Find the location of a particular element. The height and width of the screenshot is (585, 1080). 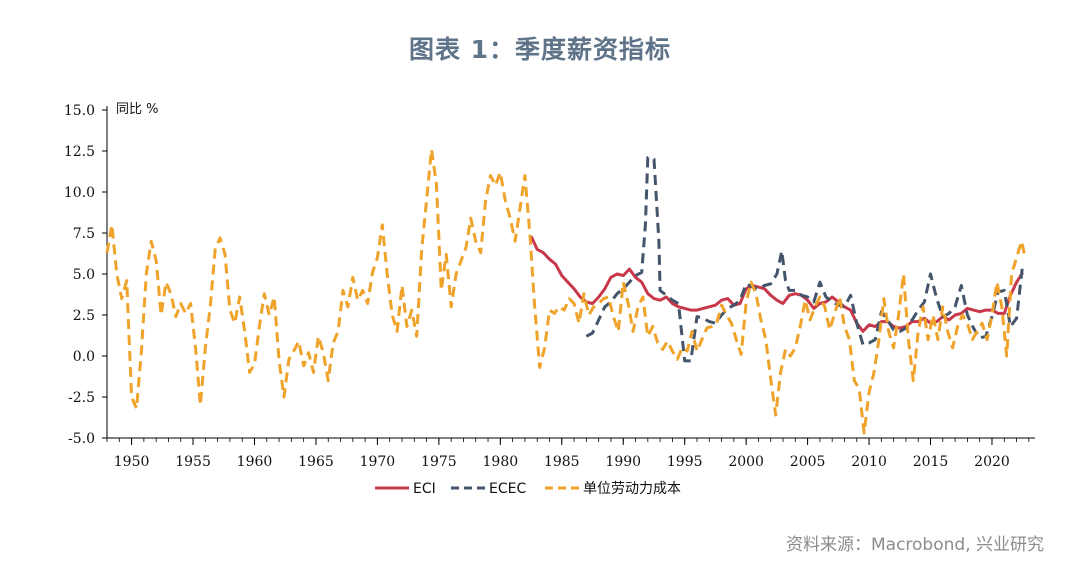

x-tick-label: 2005 is located at coordinates (808, 462).